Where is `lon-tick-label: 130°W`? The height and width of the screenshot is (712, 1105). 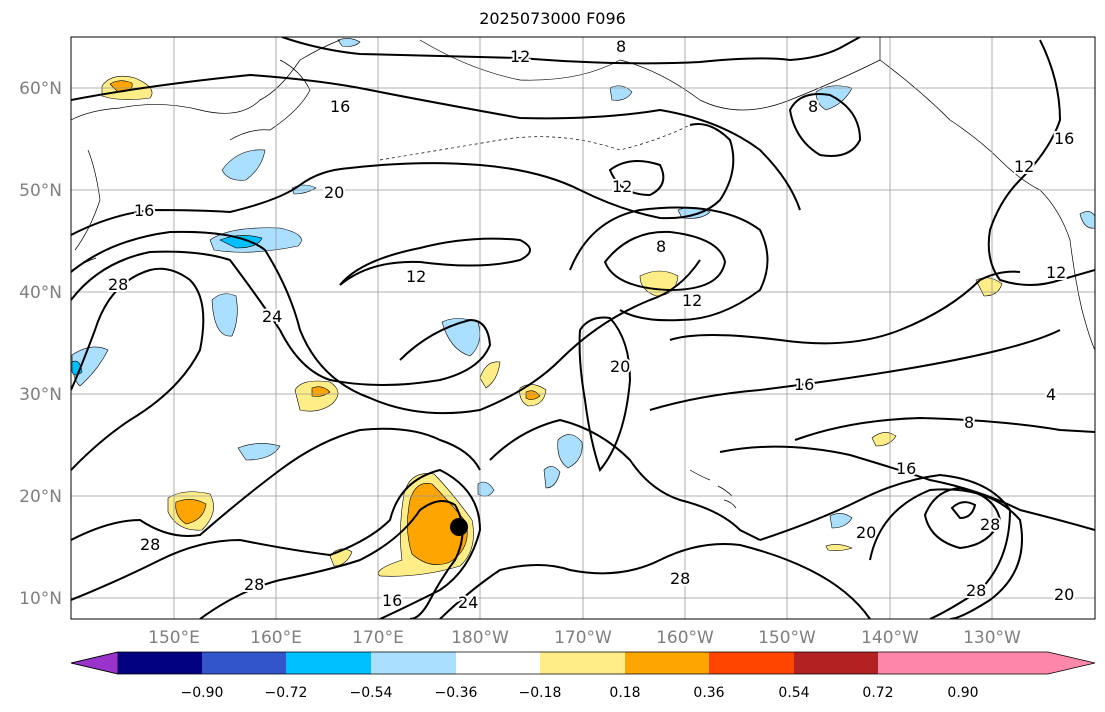 lon-tick-label: 130°W is located at coordinates (992, 638).